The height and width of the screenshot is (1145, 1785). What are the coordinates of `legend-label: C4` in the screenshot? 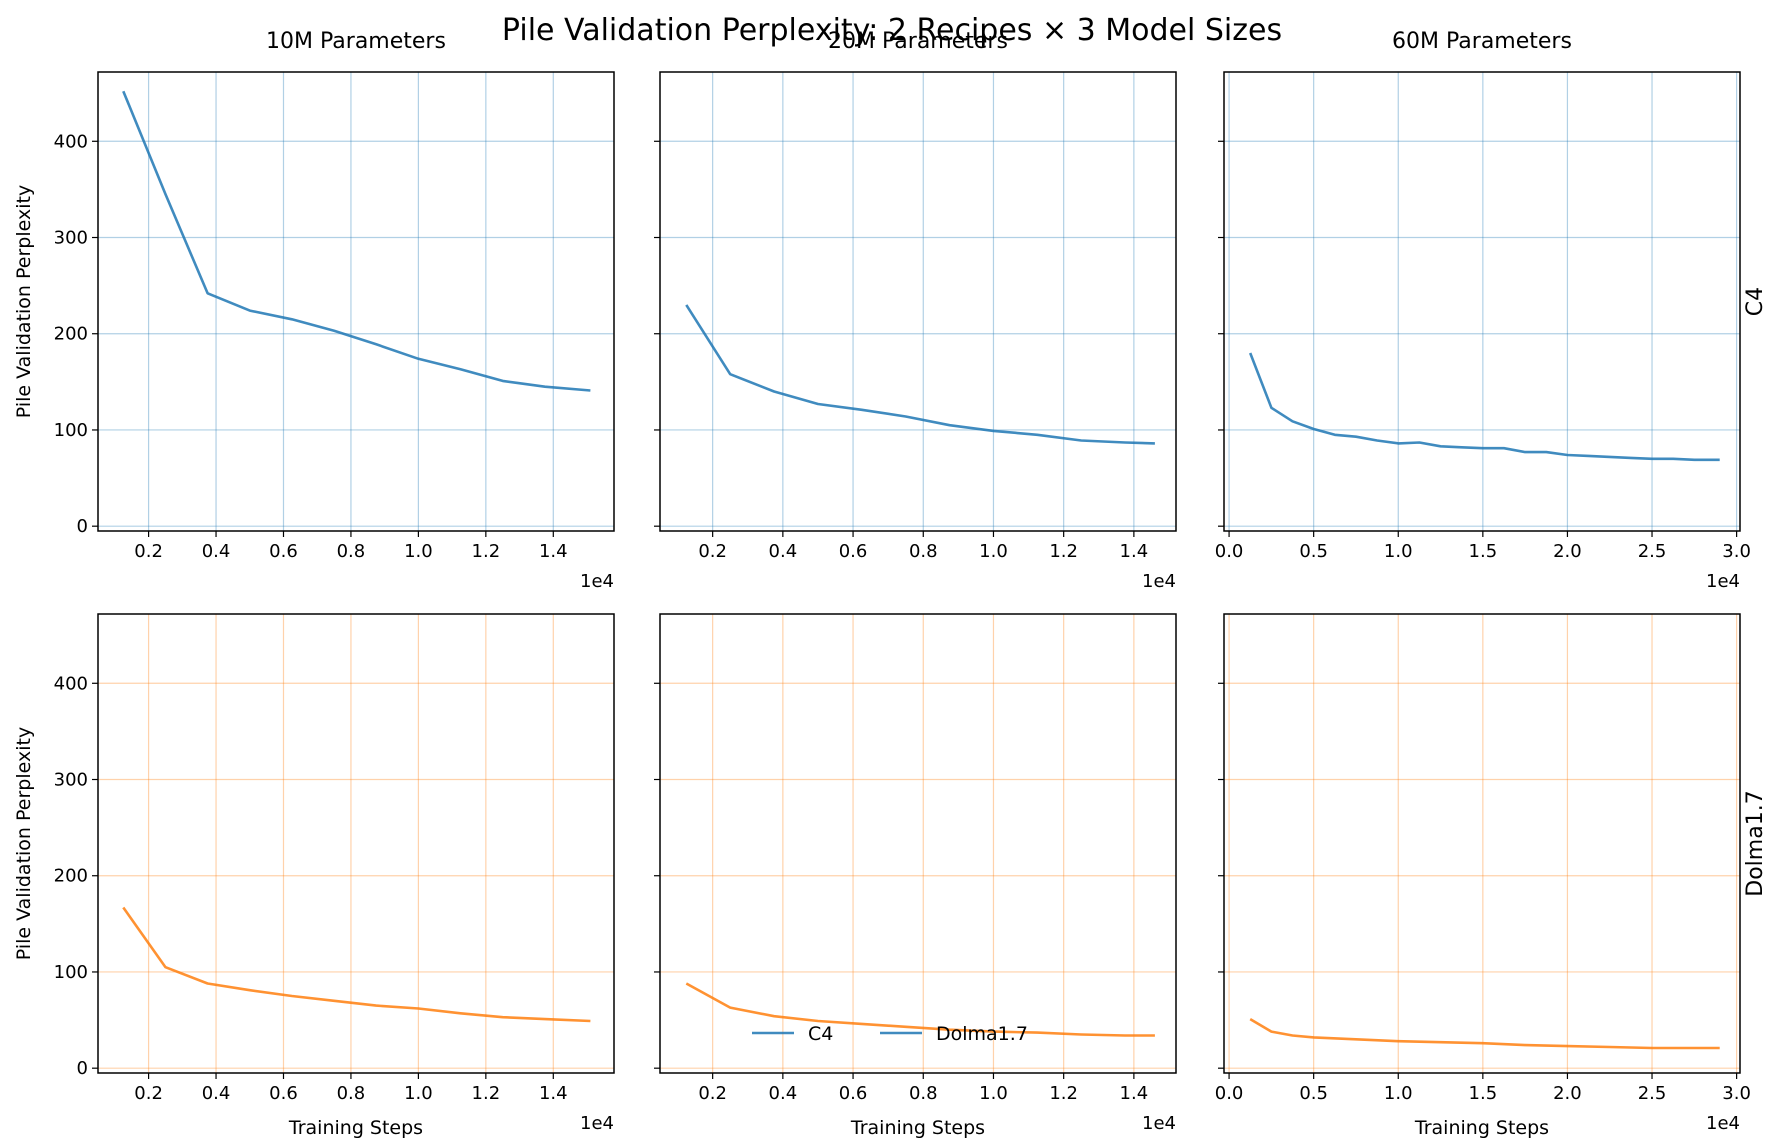 It's located at (820, 1034).